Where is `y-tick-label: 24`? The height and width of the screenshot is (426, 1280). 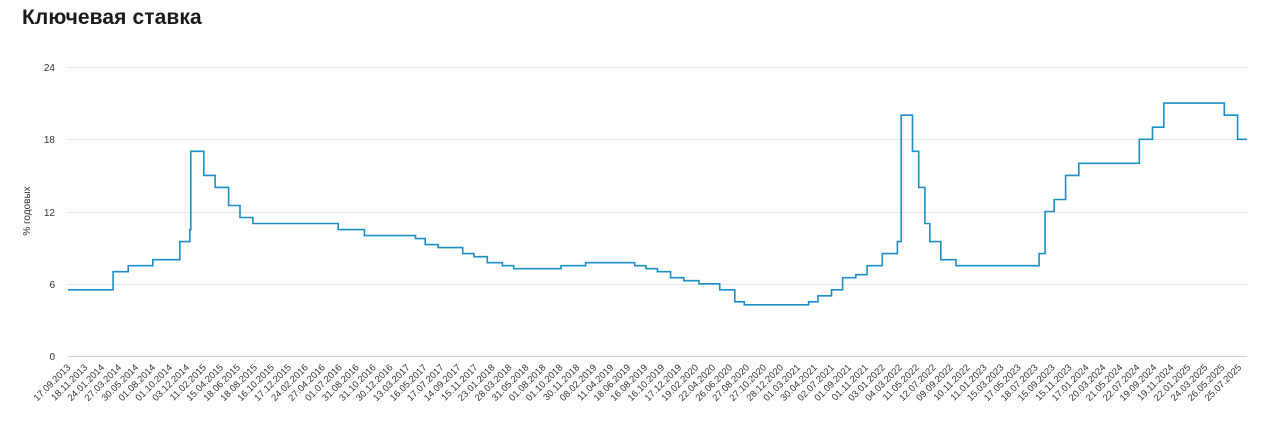
y-tick-label: 24 is located at coordinates (50, 68).